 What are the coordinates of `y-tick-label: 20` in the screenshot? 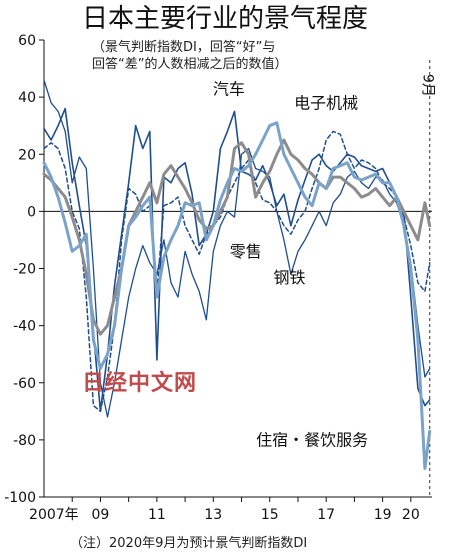 It's located at (27, 155).